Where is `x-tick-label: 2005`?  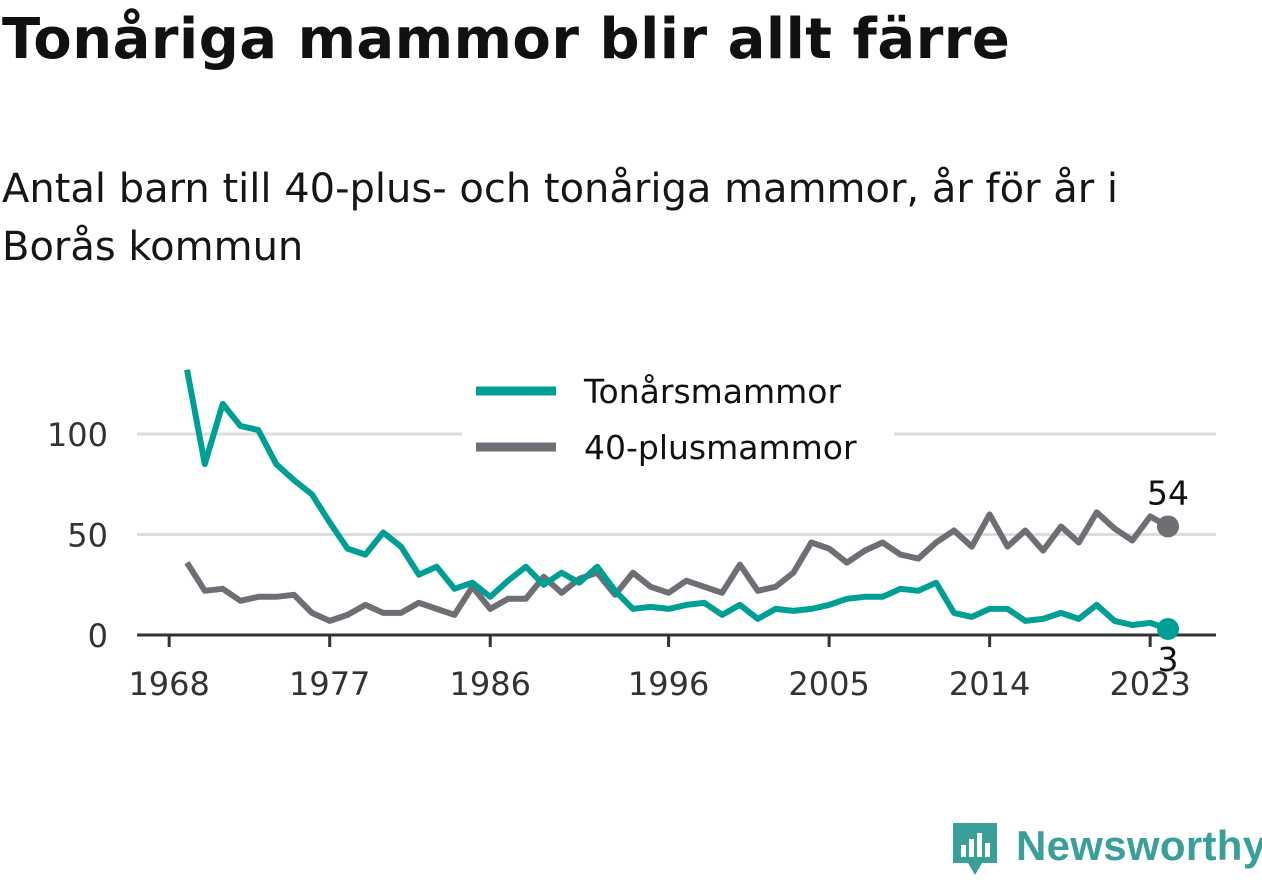 x-tick-label: 2005 is located at coordinates (828, 684).